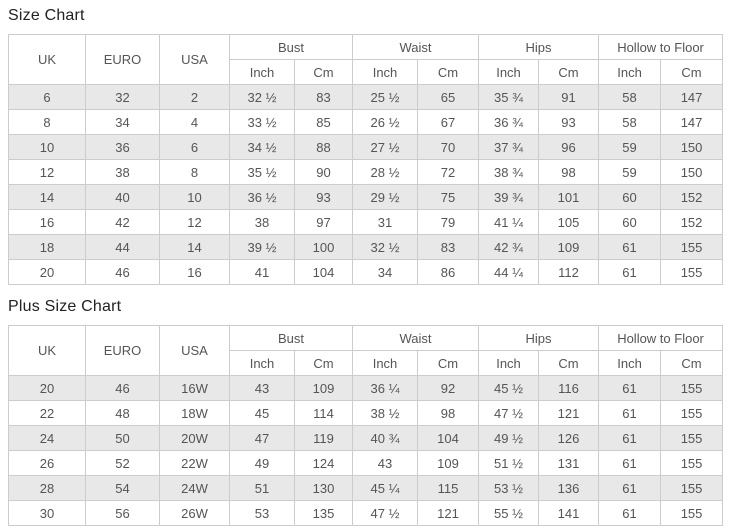 This screenshot has height=530, width=730. Describe the element at coordinates (194, 97) in the screenshot. I see `table-cell: 2` at that location.